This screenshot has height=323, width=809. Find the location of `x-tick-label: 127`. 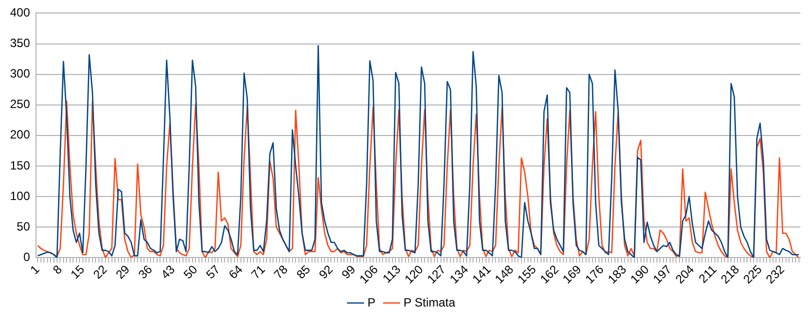

x-tick-label: 127 is located at coordinates (436, 274).